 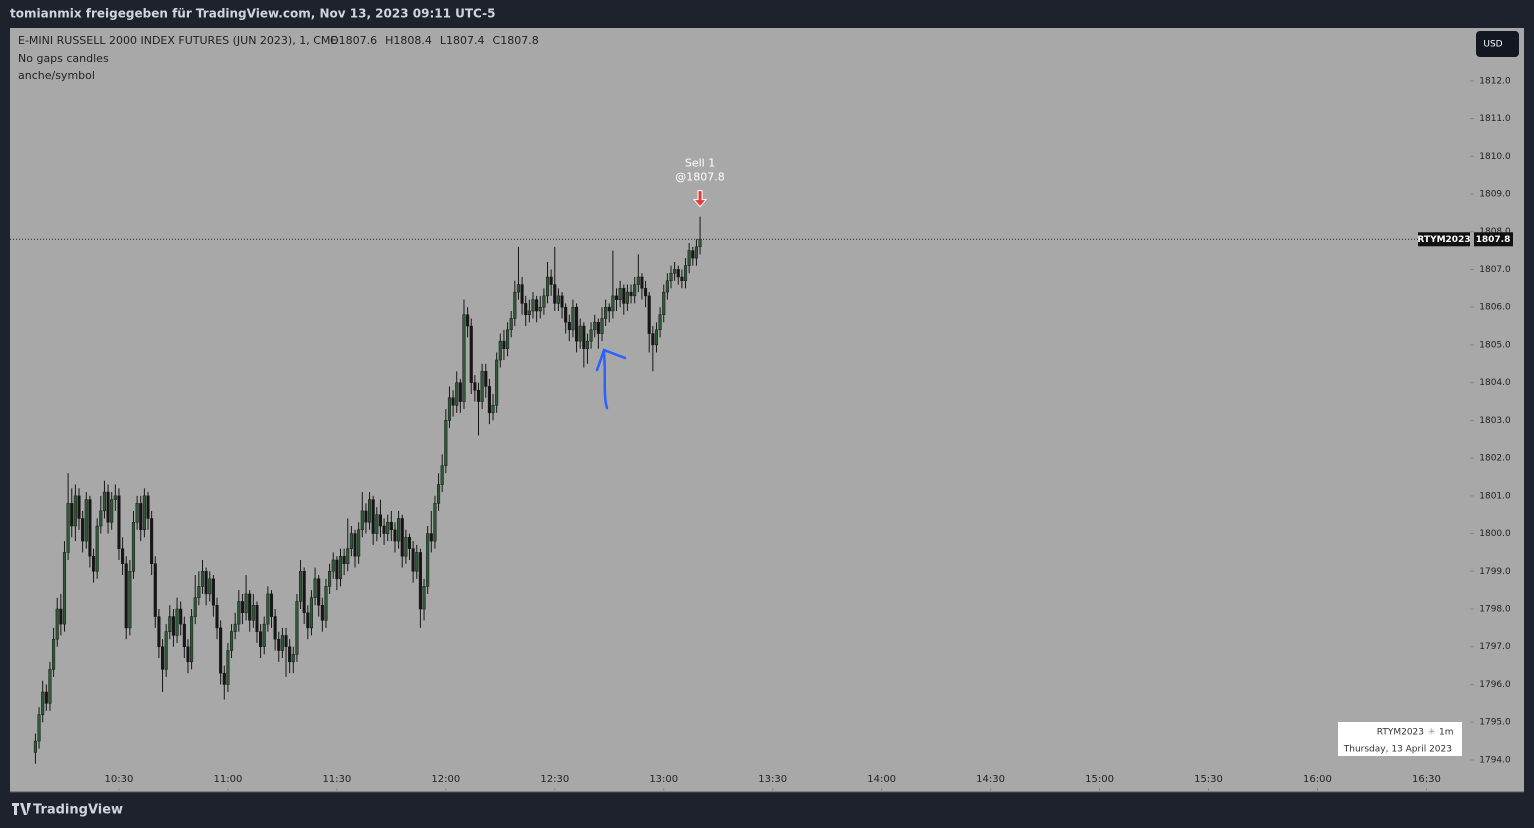 What do you see at coordinates (1493, 240) in the screenshot?
I see `price-label: 1807.8` at bounding box center [1493, 240].